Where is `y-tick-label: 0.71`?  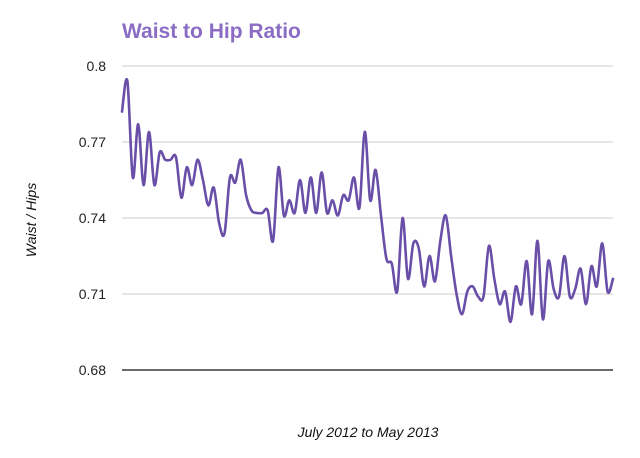 y-tick-label: 0.71 is located at coordinates (92, 294).